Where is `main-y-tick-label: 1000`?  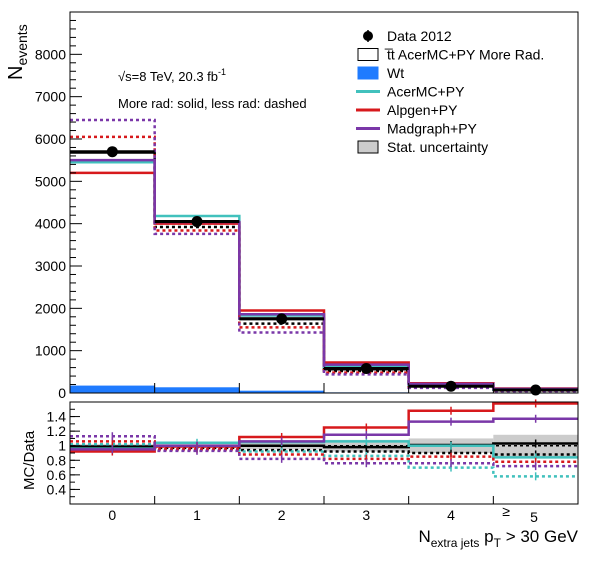
main-y-tick-label: 1000 is located at coordinates (50, 351).